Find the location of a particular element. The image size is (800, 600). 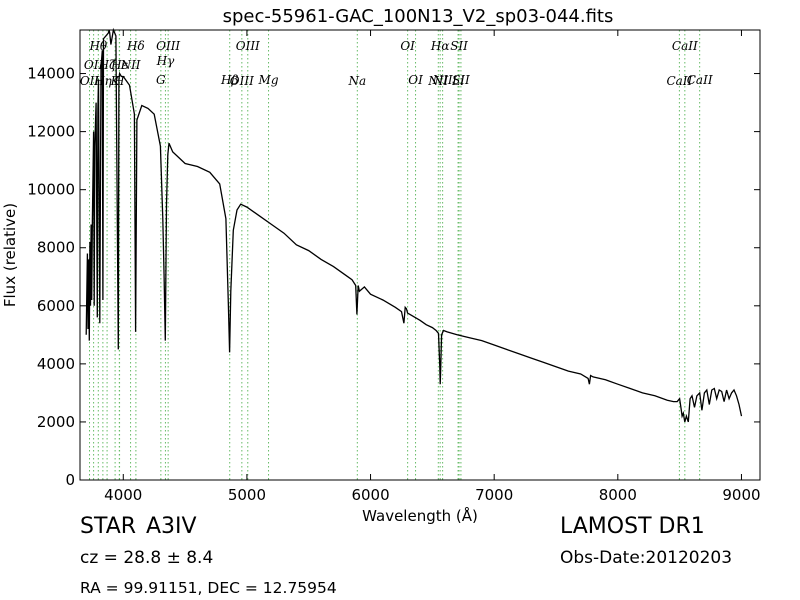

line-label: G is located at coordinates (161, 80).